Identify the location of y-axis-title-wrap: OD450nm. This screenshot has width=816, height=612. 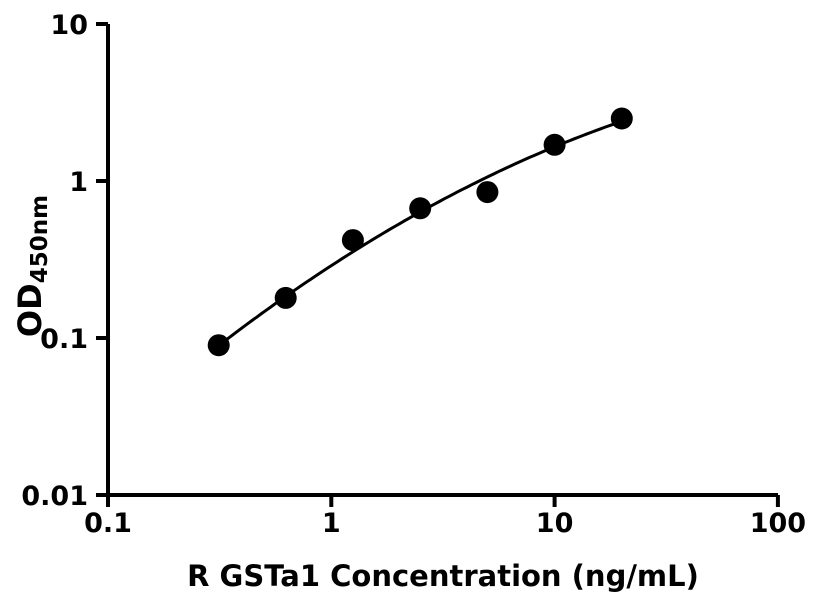
(32, 266).